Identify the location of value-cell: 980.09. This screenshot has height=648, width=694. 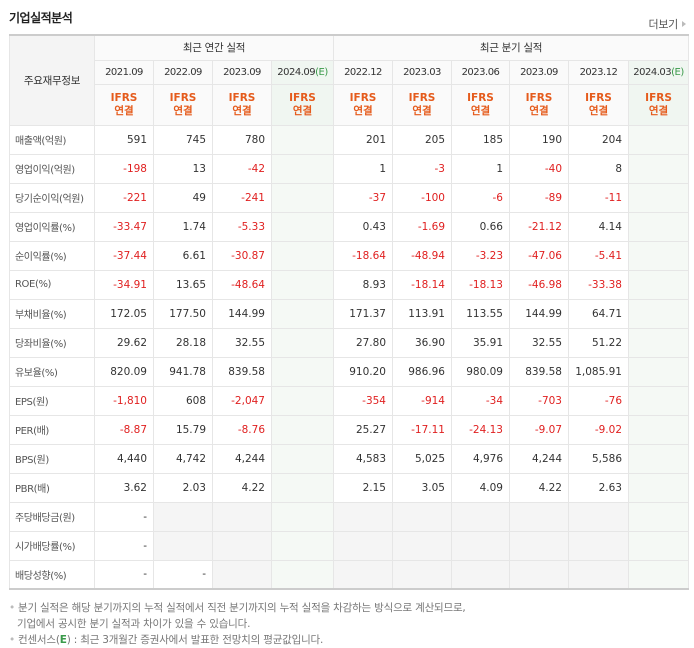
(480, 371).